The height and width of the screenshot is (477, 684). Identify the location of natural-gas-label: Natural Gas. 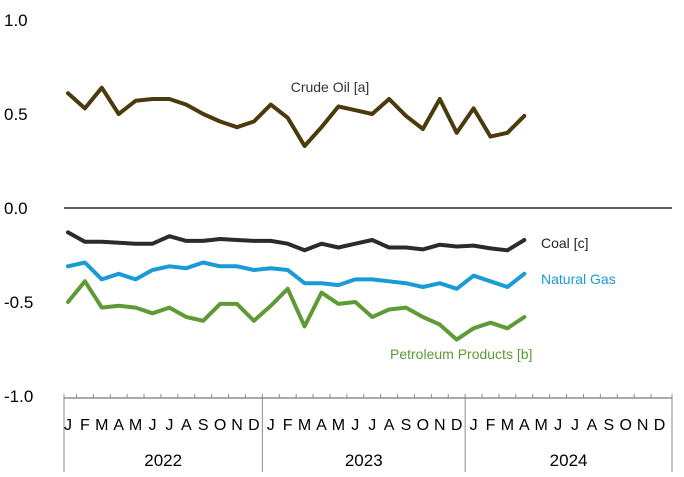
(578, 279).